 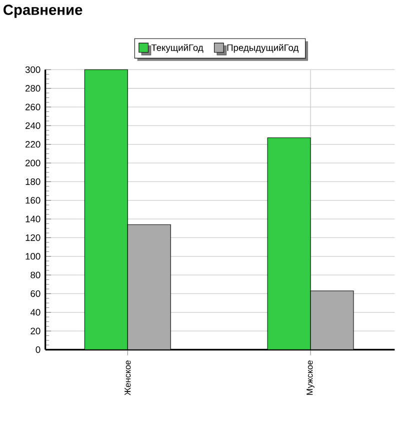 I want to click on y-tick-label: 160, so click(x=33, y=200).